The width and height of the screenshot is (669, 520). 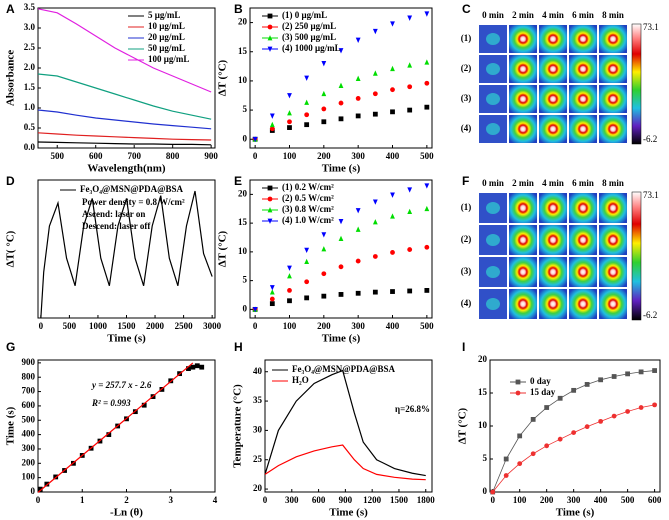 What do you see at coordinates (308, 198) in the screenshot?
I see `legend-label: (2) 0.5 W/cm²` at bounding box center [308, 198].